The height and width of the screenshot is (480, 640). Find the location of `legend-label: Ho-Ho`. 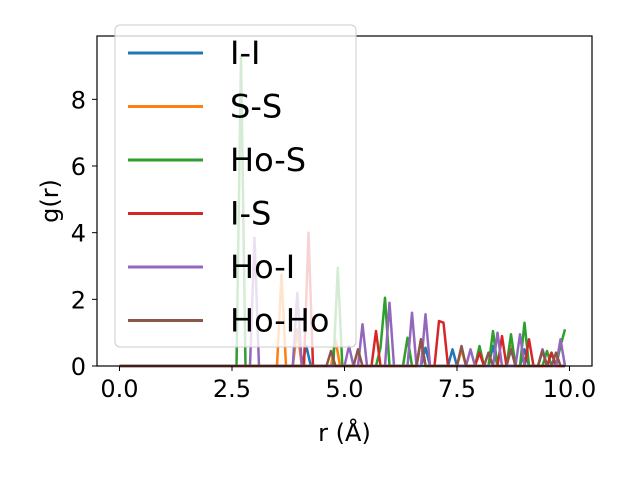

legend-label: Ho-Ho is located at coordinates (279, 321).